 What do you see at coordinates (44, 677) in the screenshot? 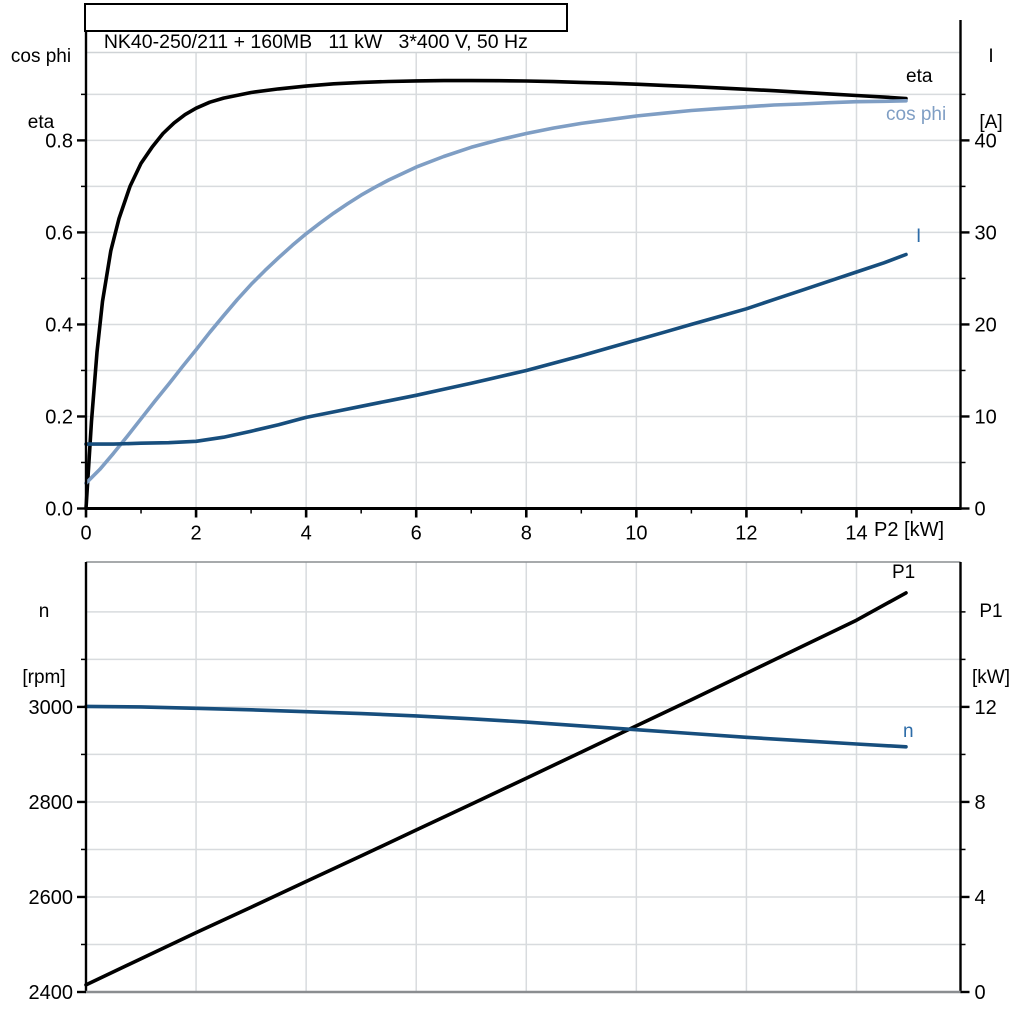
I see `y-left-axis-title-bottom-line2: [rpm]` at bounding box center [44, 677].